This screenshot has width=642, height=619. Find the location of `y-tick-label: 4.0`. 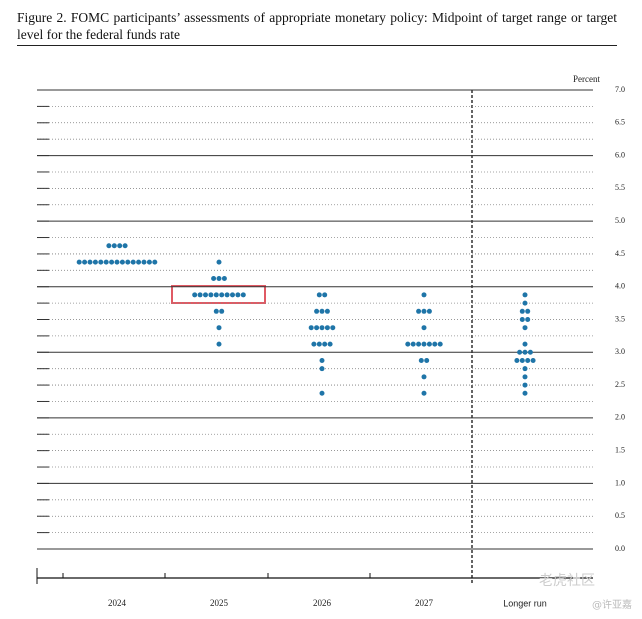

y-tick-label: 4.0 is located at coordinates (620, 286).